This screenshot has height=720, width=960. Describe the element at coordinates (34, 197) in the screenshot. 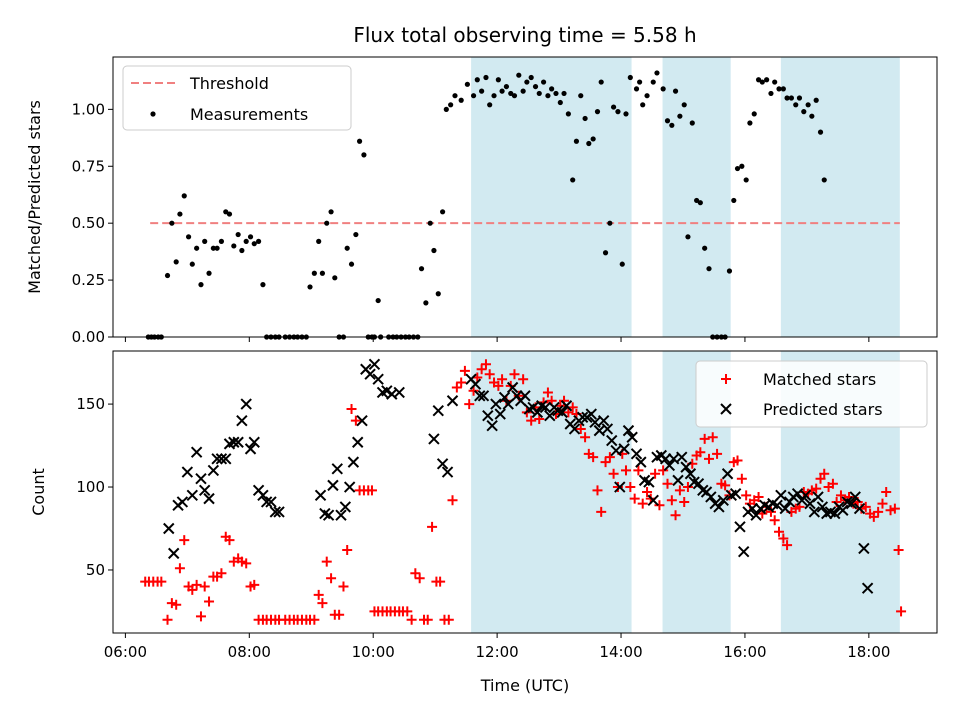

I see `top-y-axis-label: Matched/Predicted stars` at that location.